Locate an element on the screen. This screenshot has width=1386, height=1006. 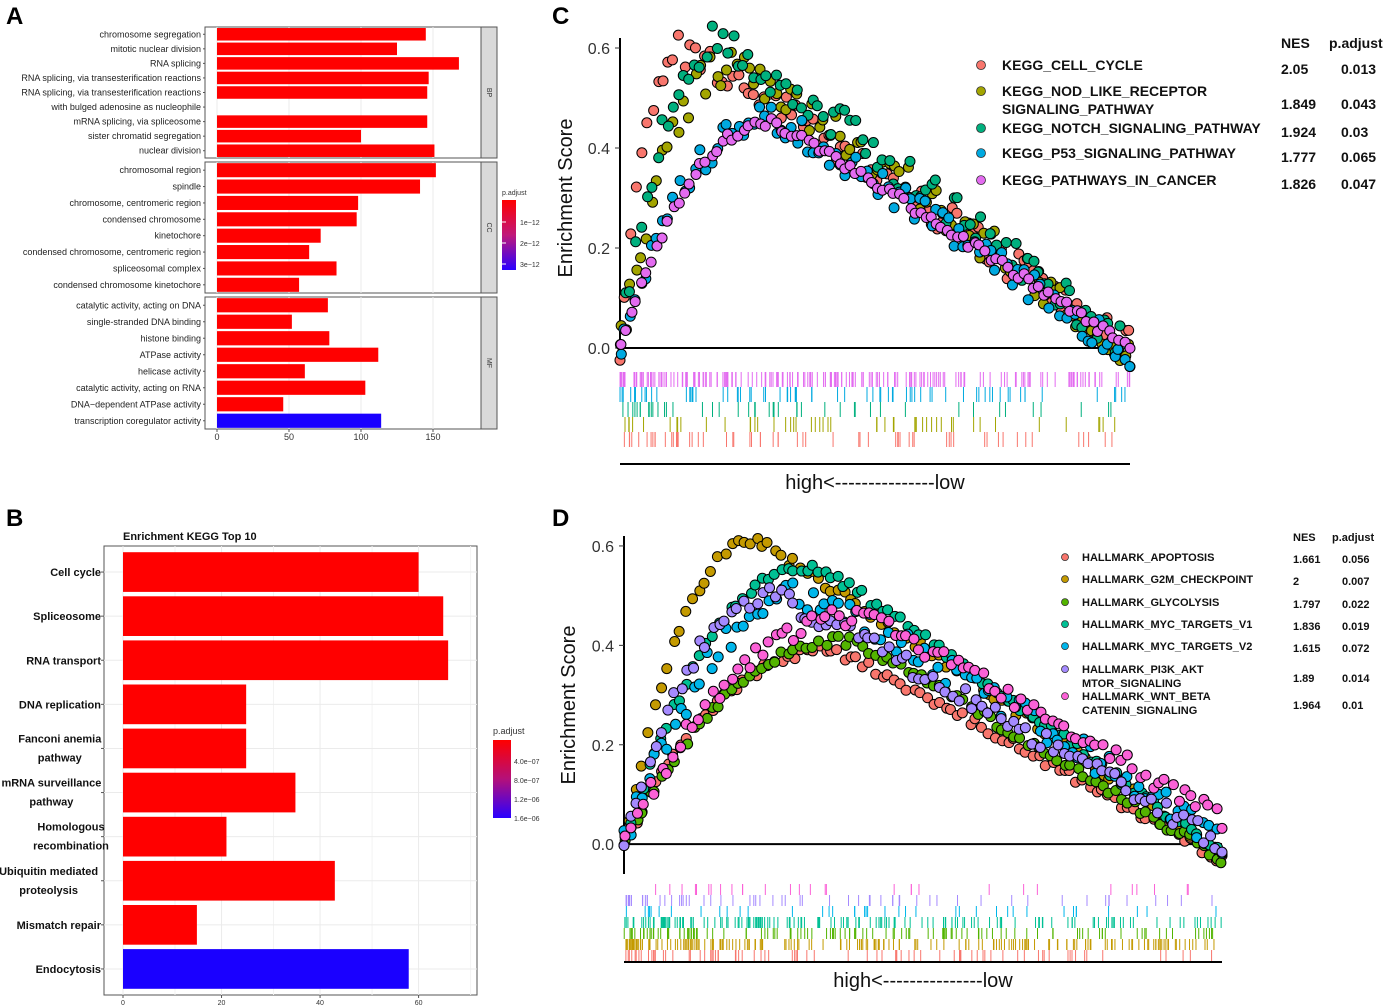
category-label: recombination is located at coordinates (71, 847).